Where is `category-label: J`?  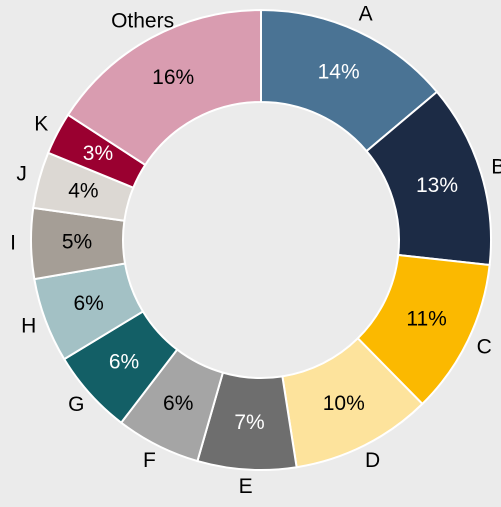
category-label: J is located at coordinates (21, 174).